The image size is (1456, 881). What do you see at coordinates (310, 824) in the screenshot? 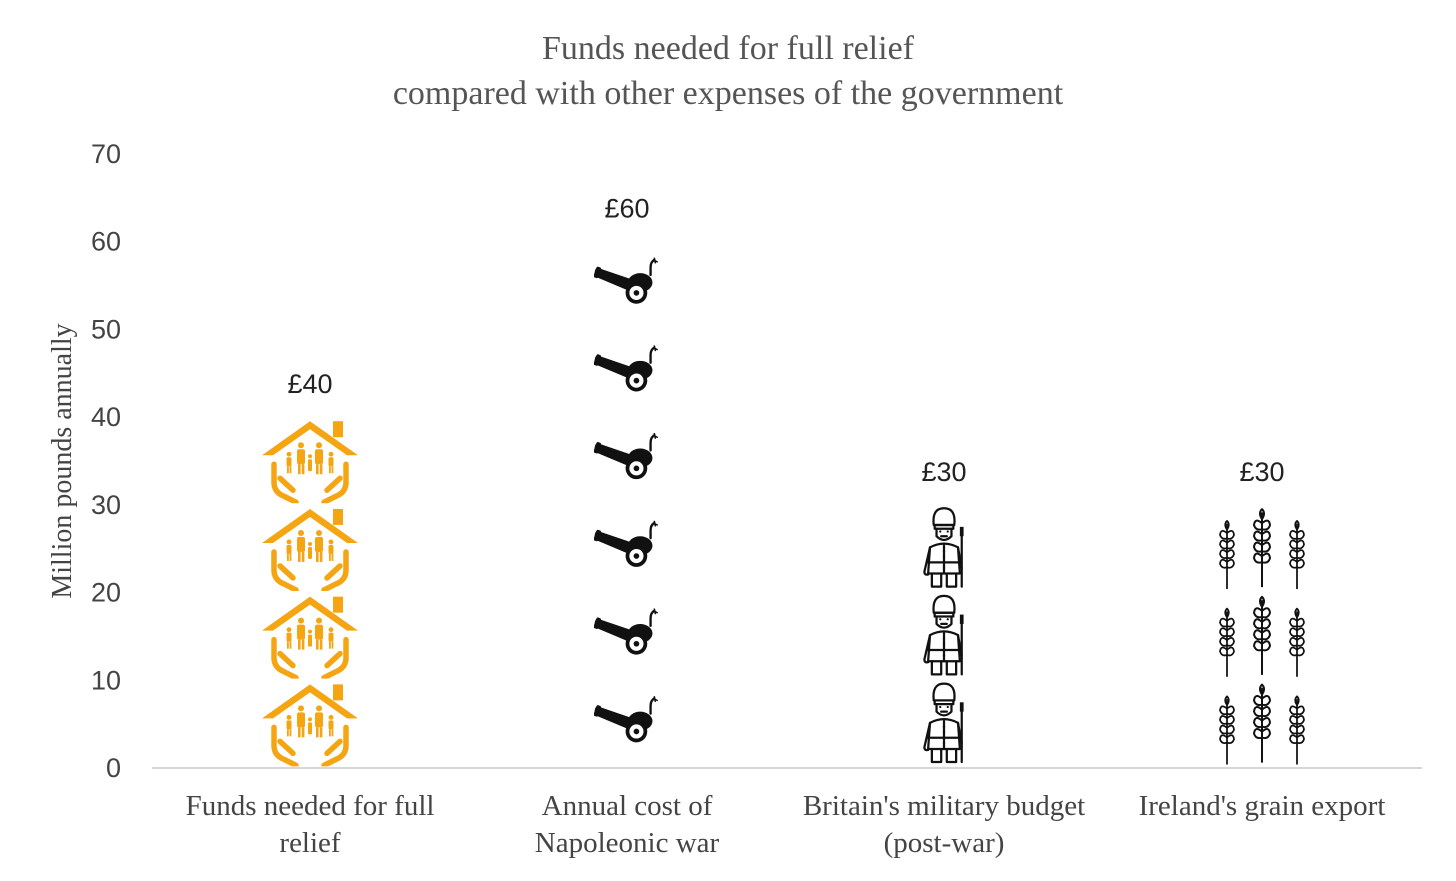
I see `category-label: Funds needed for full relief` at bounding box center [310, 824].